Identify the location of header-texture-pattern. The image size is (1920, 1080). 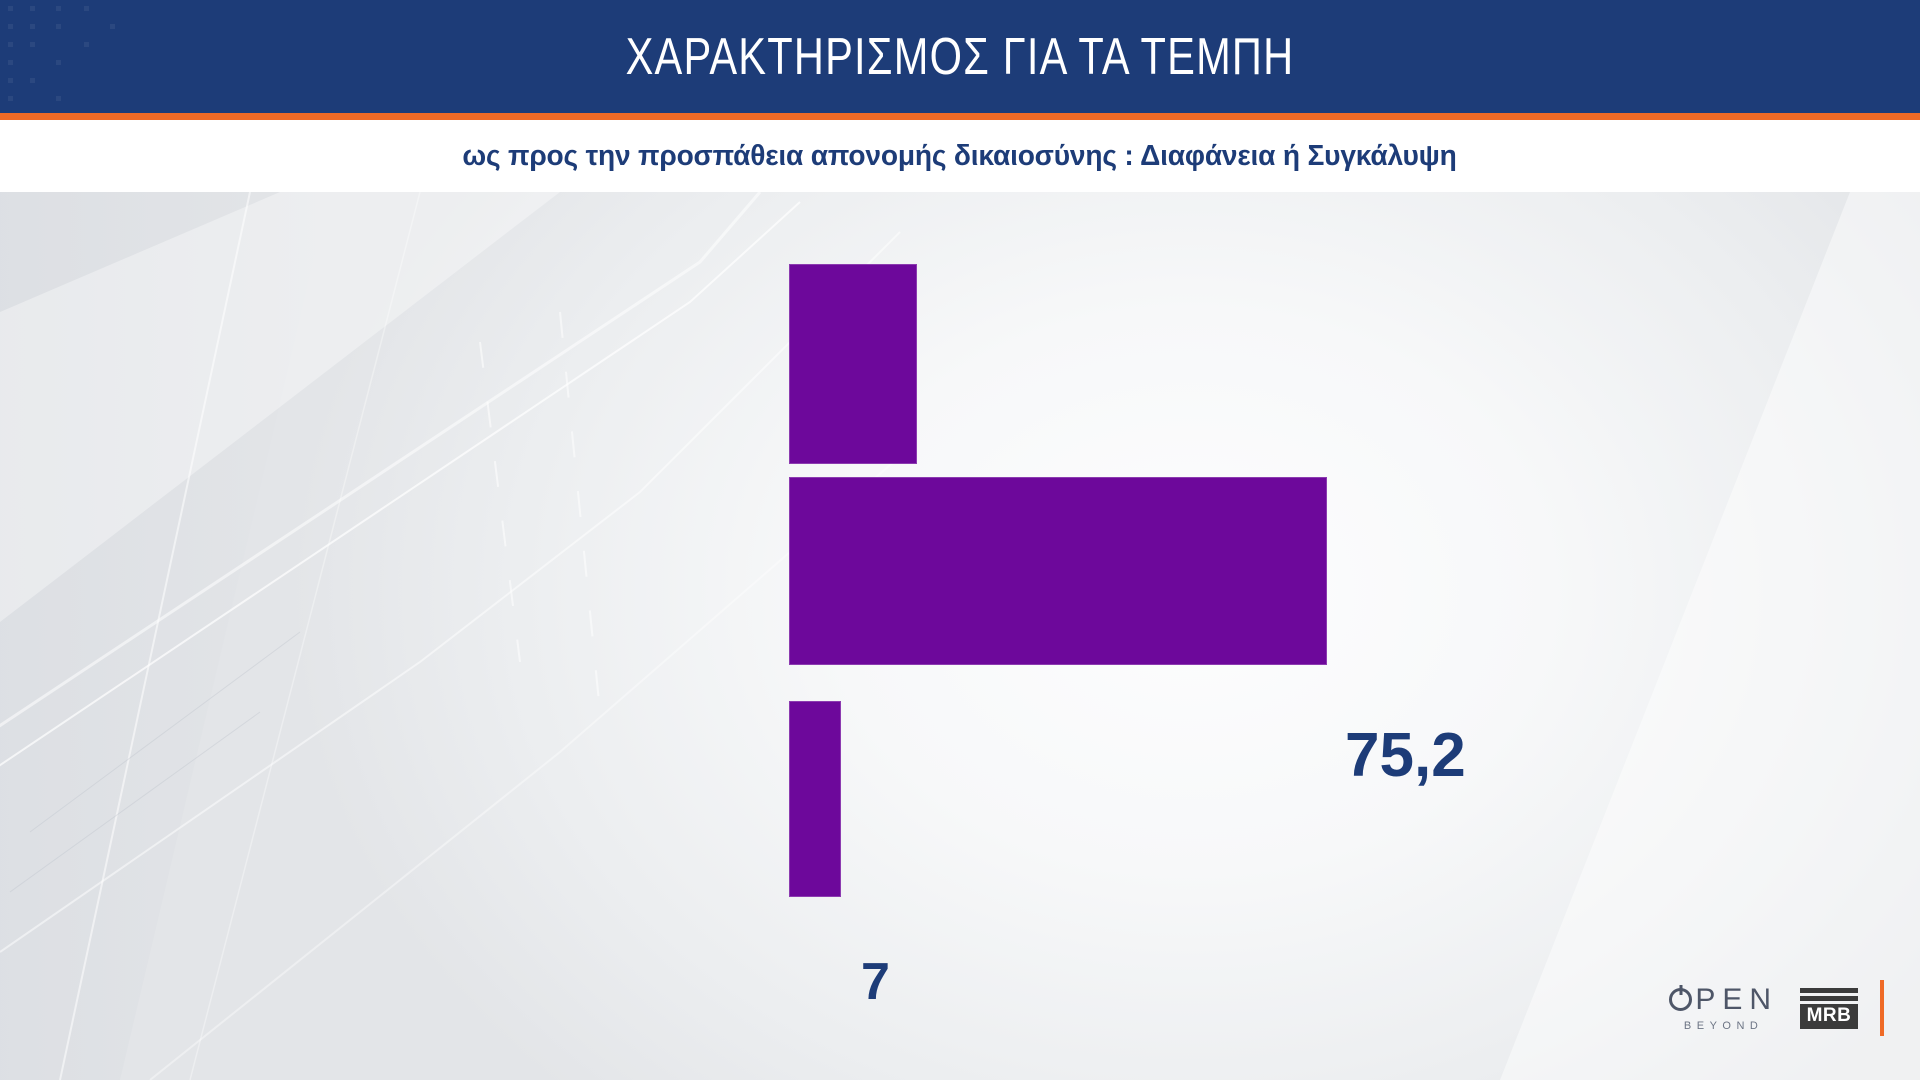
(61, 53).